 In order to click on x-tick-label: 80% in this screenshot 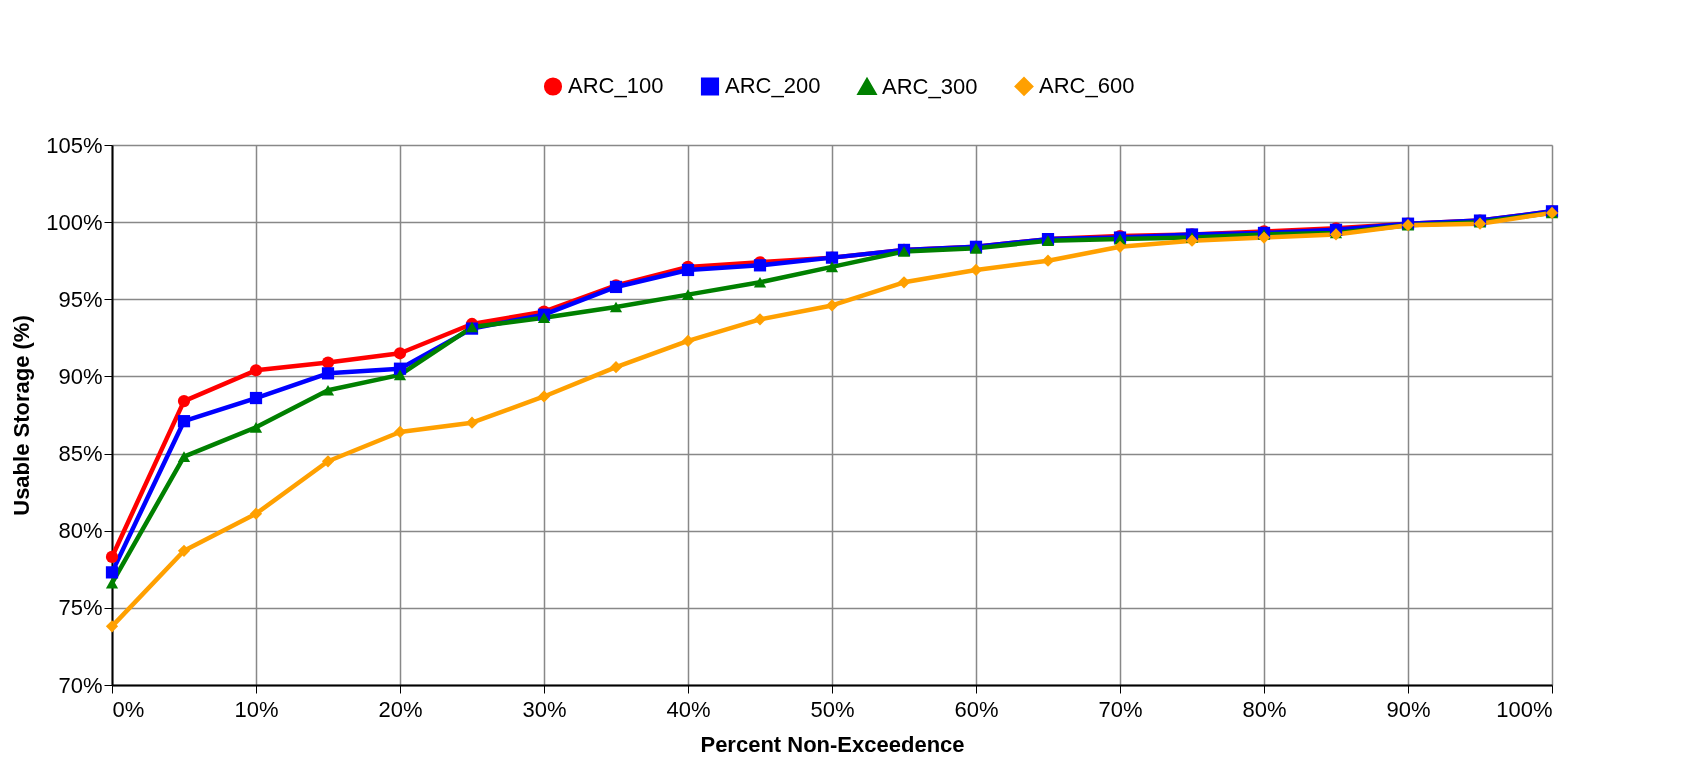, I will do `click(1264, 709)`.